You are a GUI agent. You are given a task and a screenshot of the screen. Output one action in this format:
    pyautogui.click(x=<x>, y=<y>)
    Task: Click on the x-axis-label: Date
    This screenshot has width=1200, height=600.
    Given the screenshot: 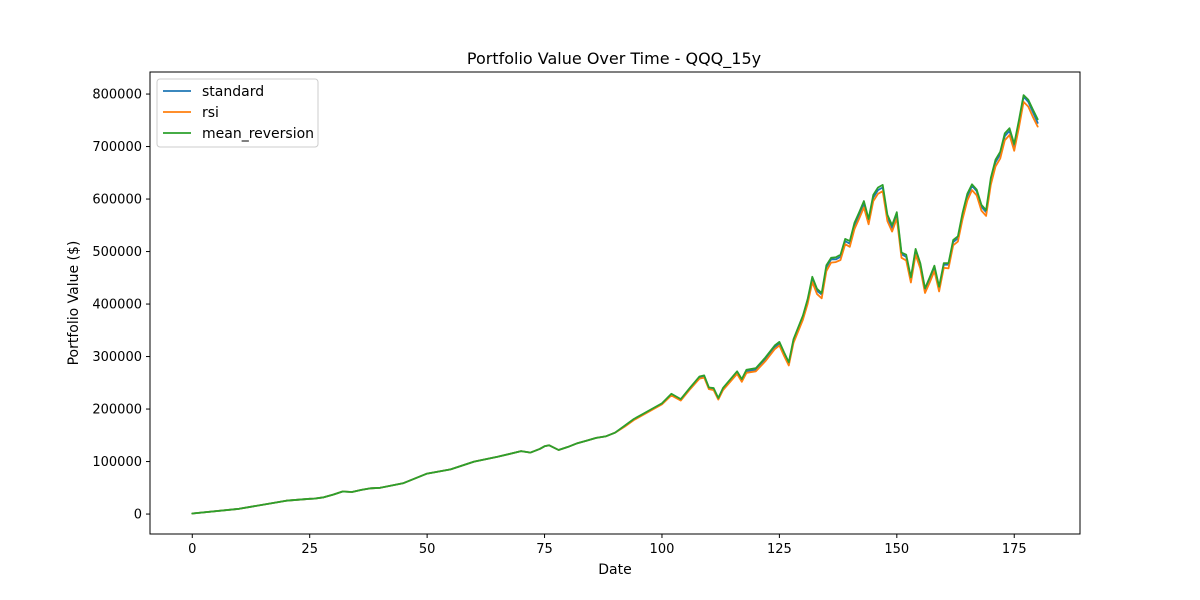 What is the action you would take?
    pyautogui.click(x=614, y=570)
    